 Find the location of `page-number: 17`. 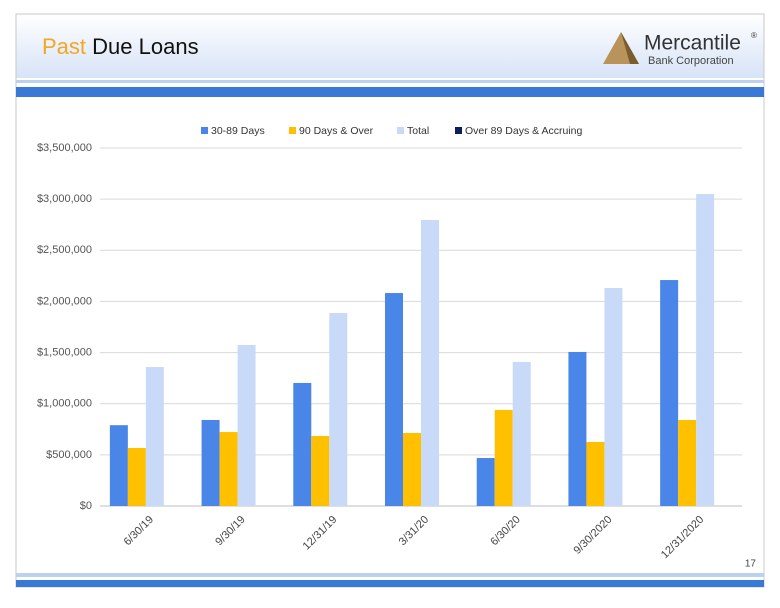

page-number: 17 is located at coordinates (751, 564).